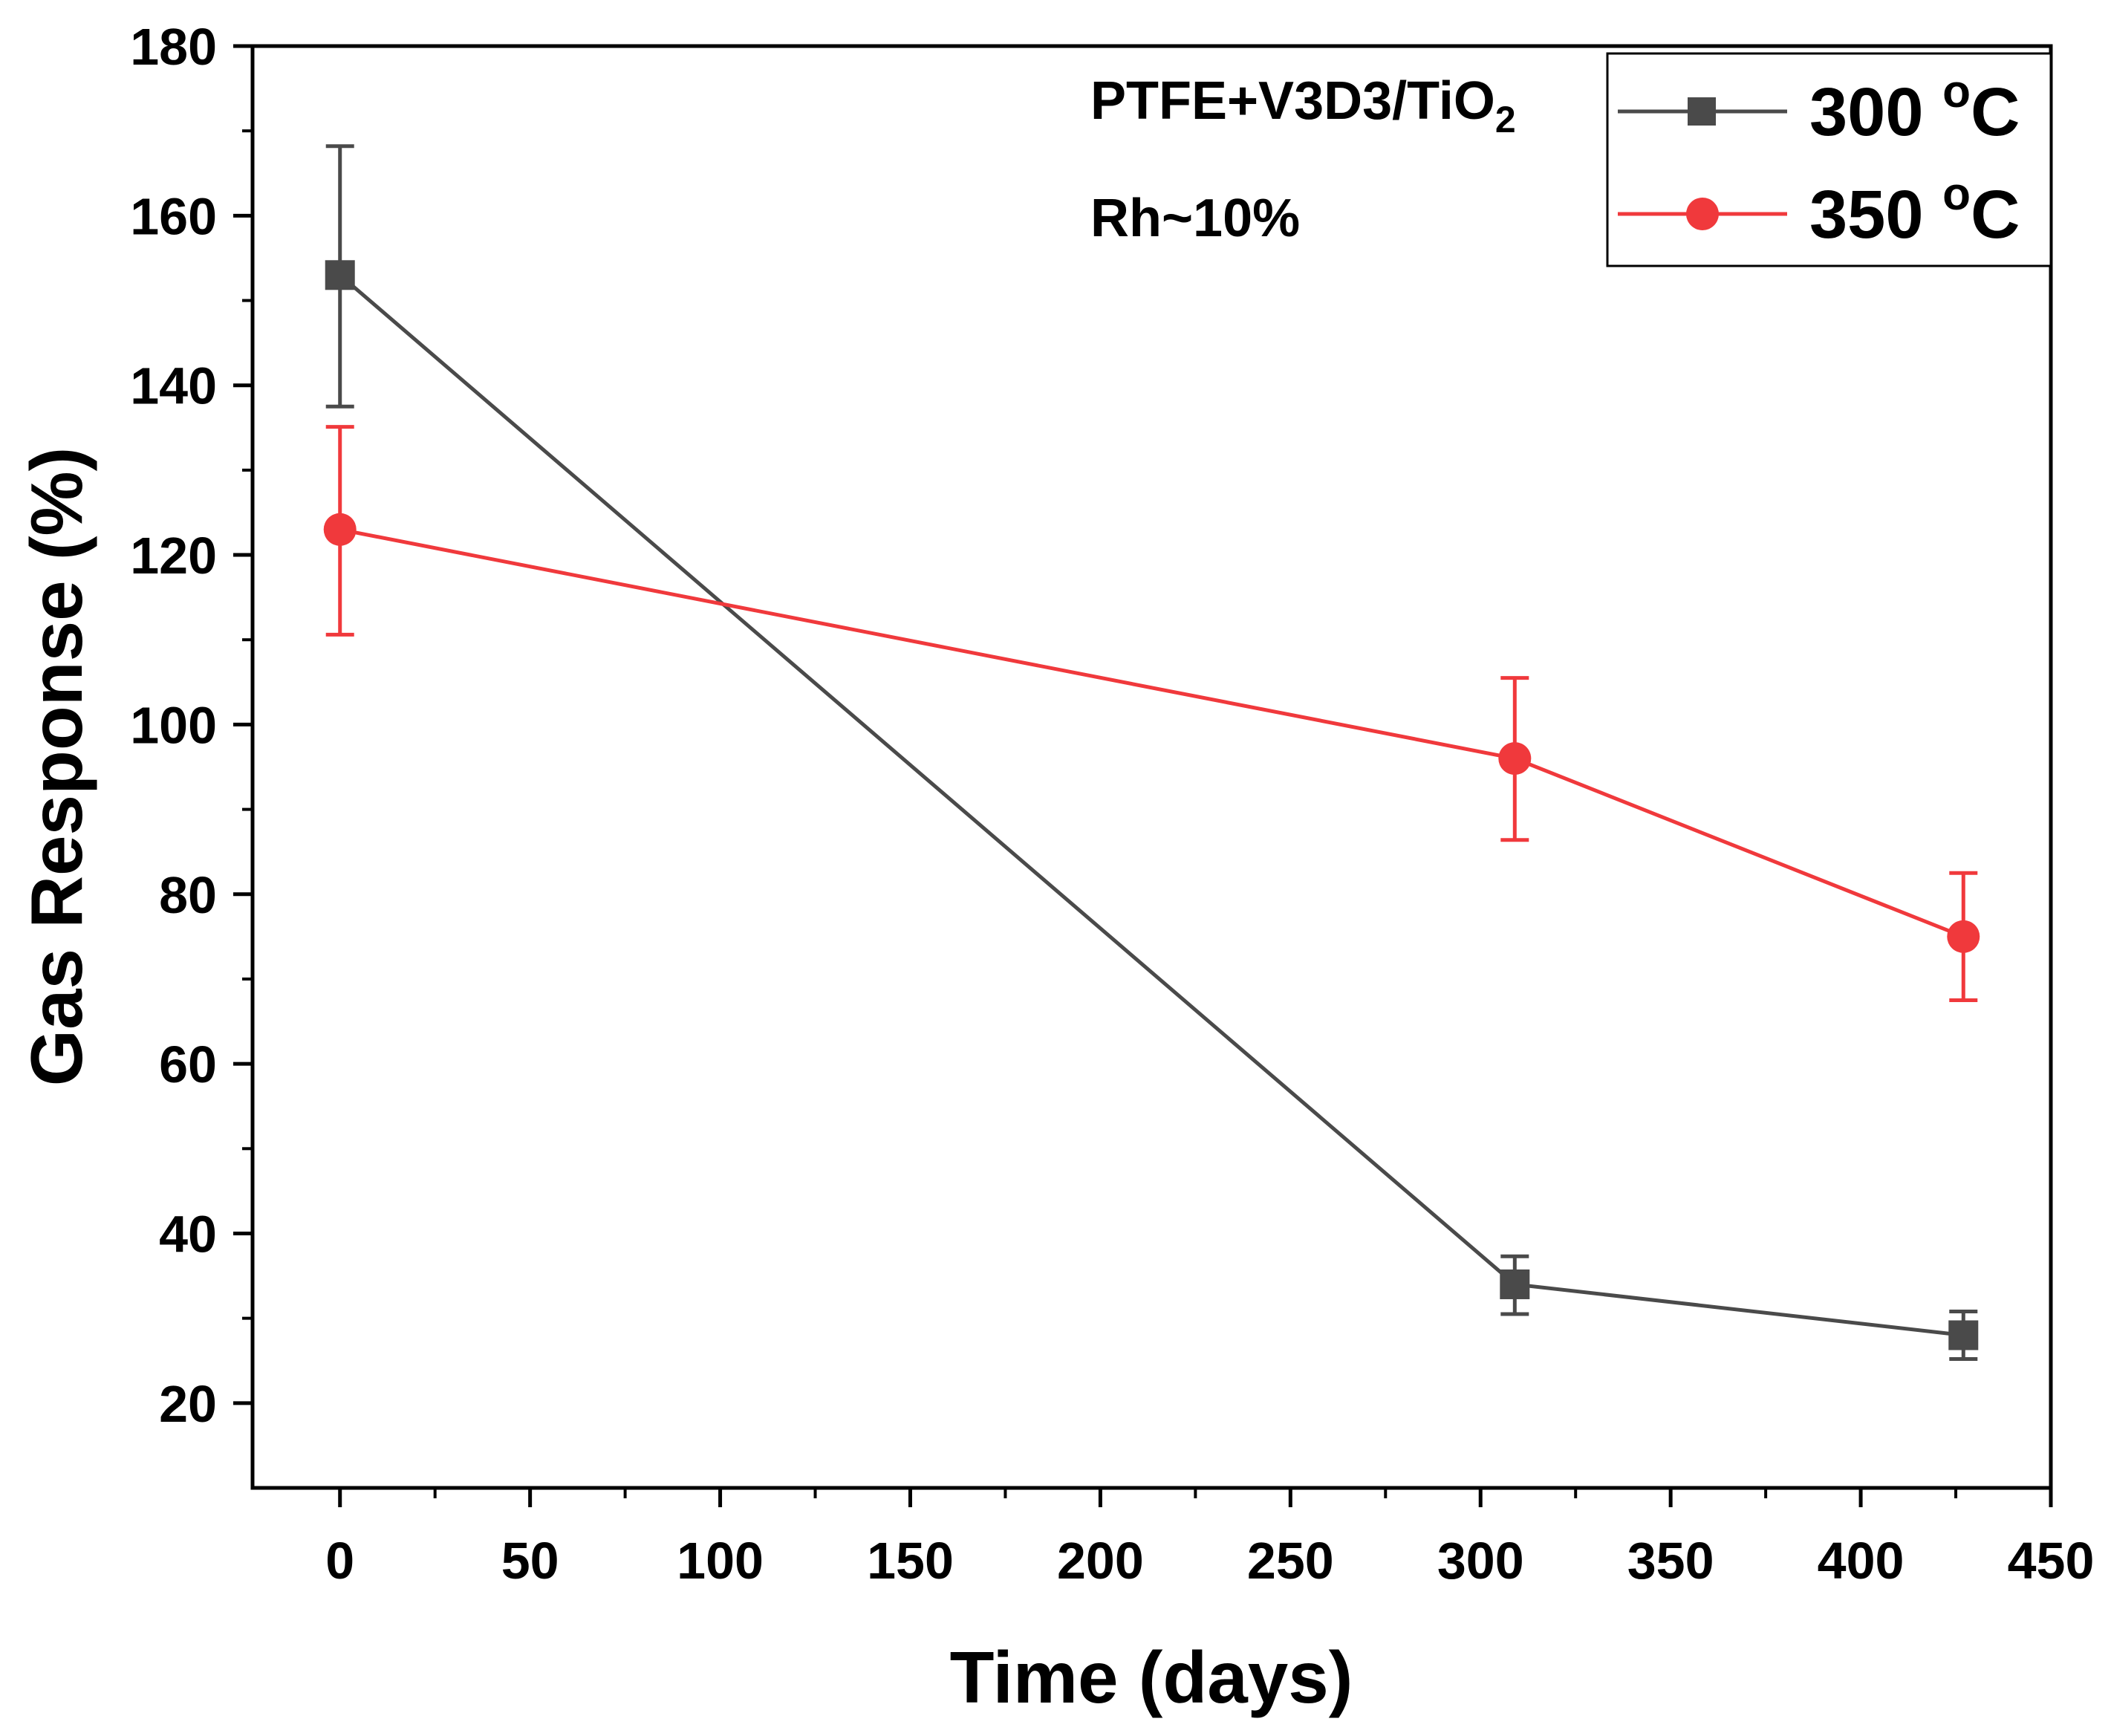  I want to click on x-tick-label: 300, so click(1480, 1561).